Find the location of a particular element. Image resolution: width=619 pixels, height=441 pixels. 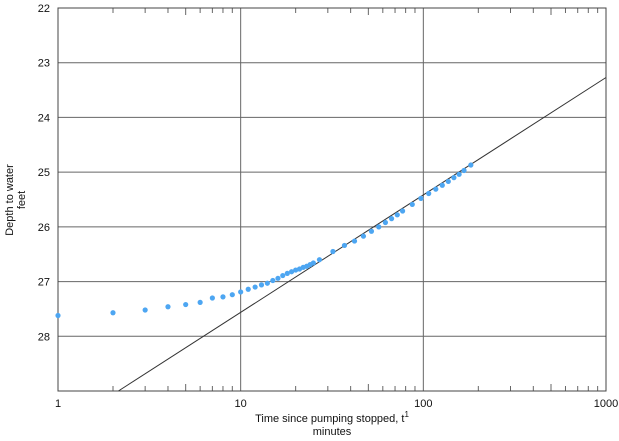

x-tick-label: 10 is located at coordinates (241, 404).